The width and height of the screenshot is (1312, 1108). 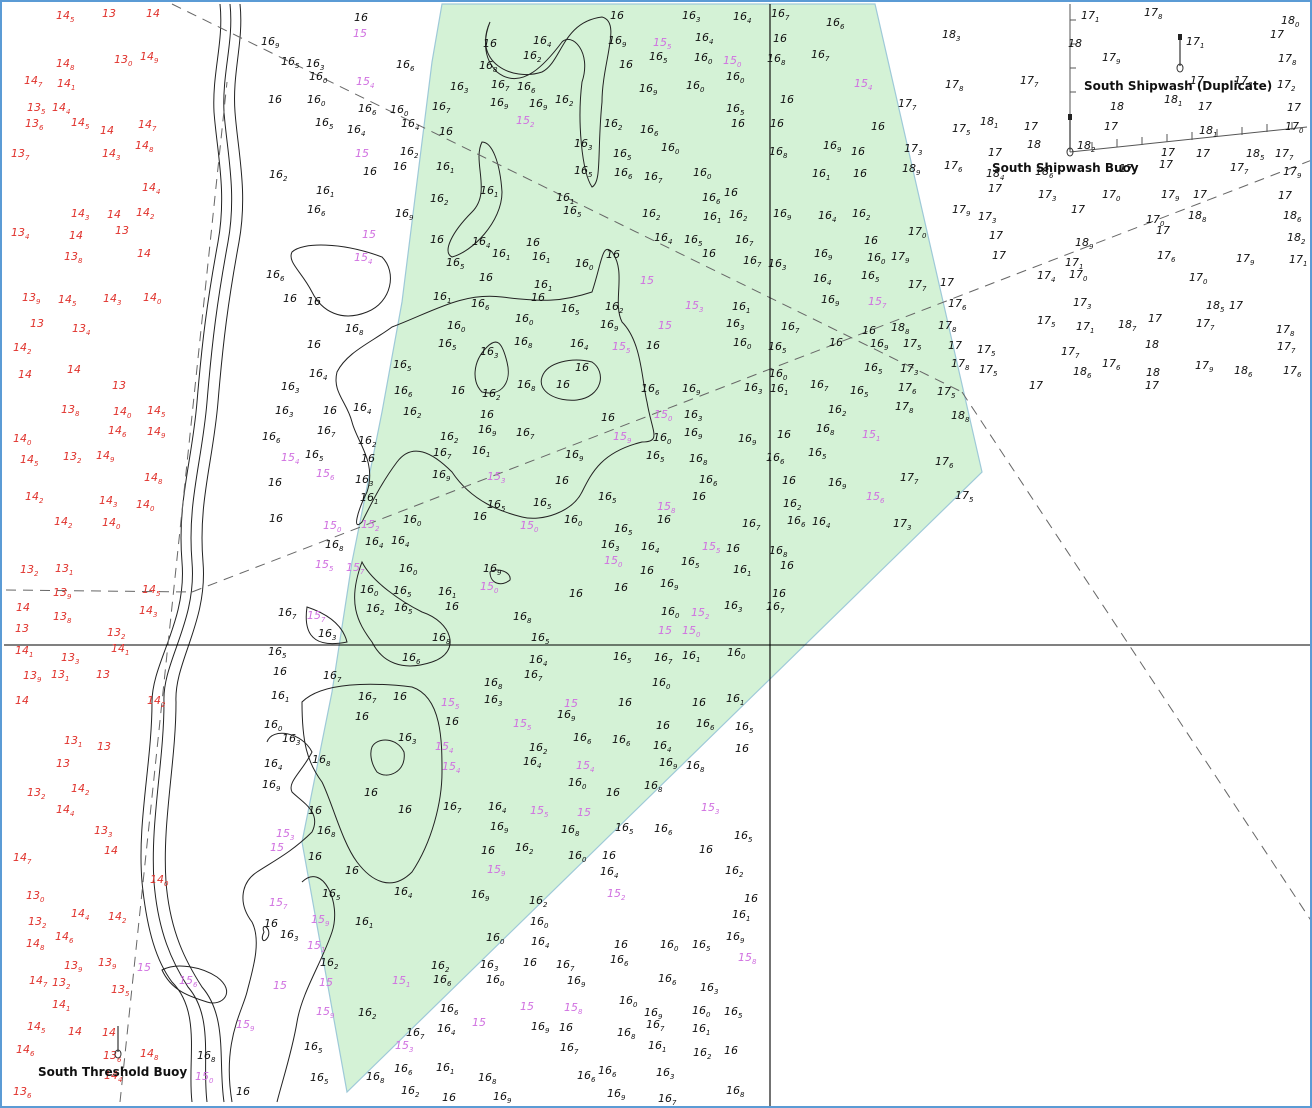 What do you see at coordinates (33, 81) in the screenshot?
I see `depth-sounding: 147` at bounding box center [33, 81].